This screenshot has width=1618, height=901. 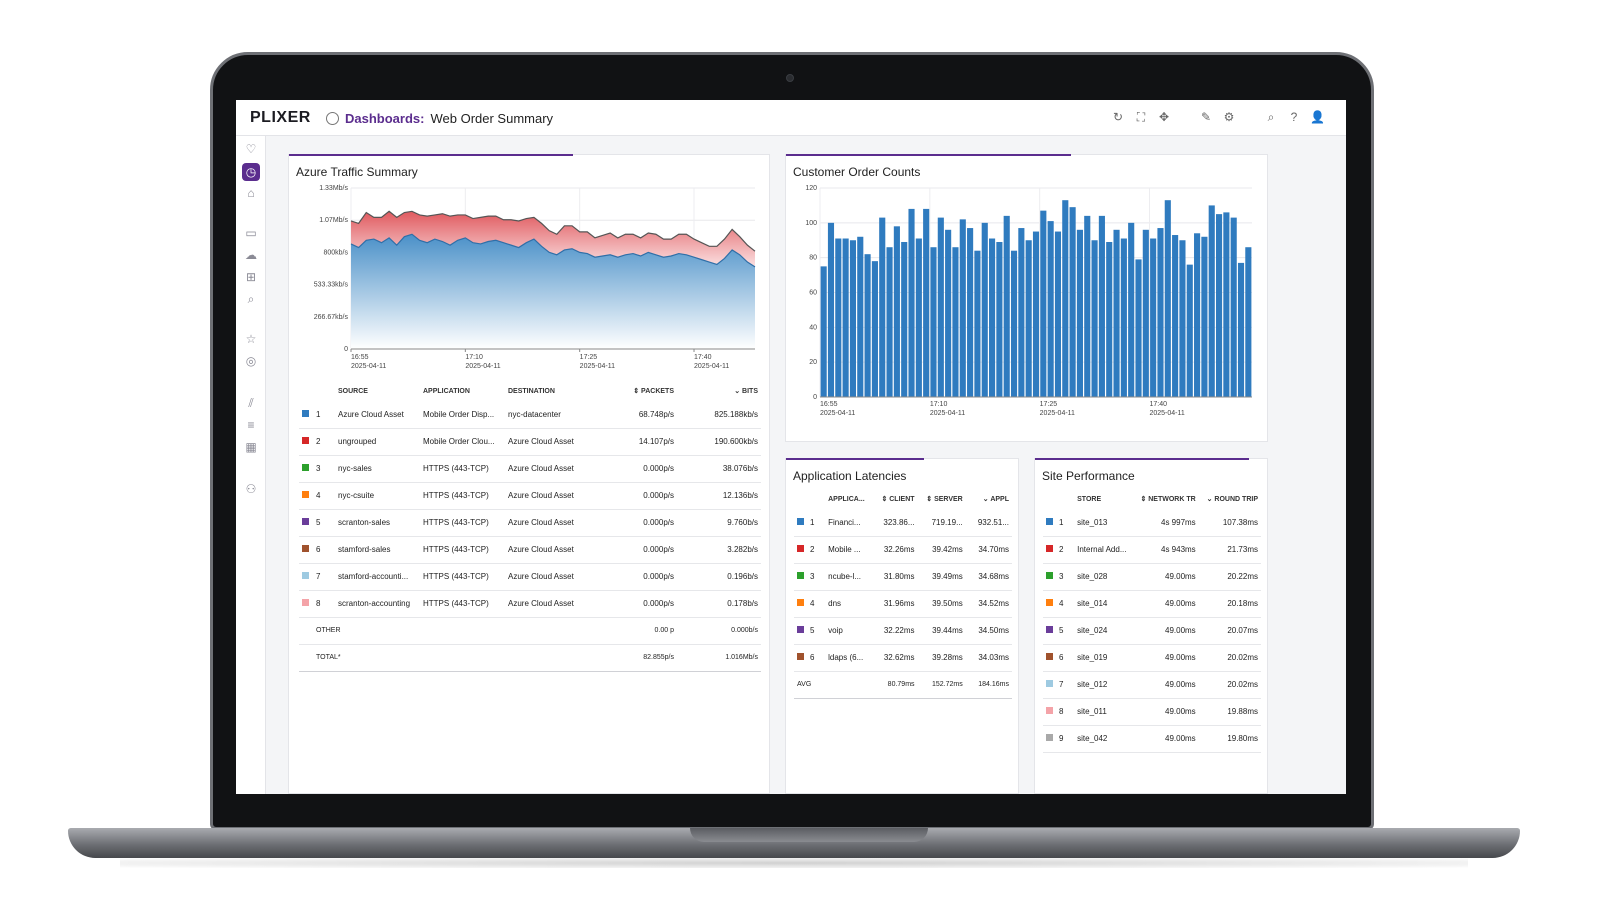 I want to click on sidebar-home-icon: ⌂, so click(x=251, y=193).